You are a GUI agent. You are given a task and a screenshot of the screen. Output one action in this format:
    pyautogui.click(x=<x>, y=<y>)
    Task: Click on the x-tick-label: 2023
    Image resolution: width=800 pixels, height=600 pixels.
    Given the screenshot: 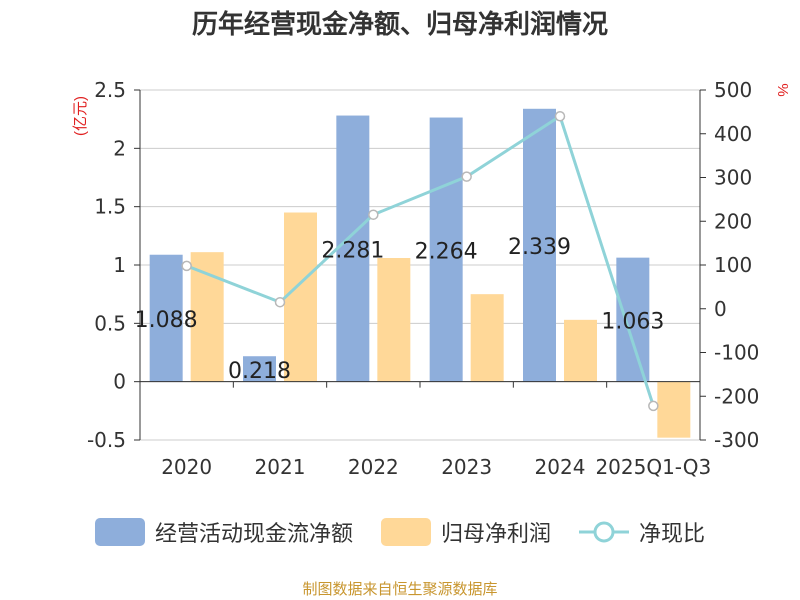 What is the action you would take?
    pyautogui.click(x=466, y=467)
    